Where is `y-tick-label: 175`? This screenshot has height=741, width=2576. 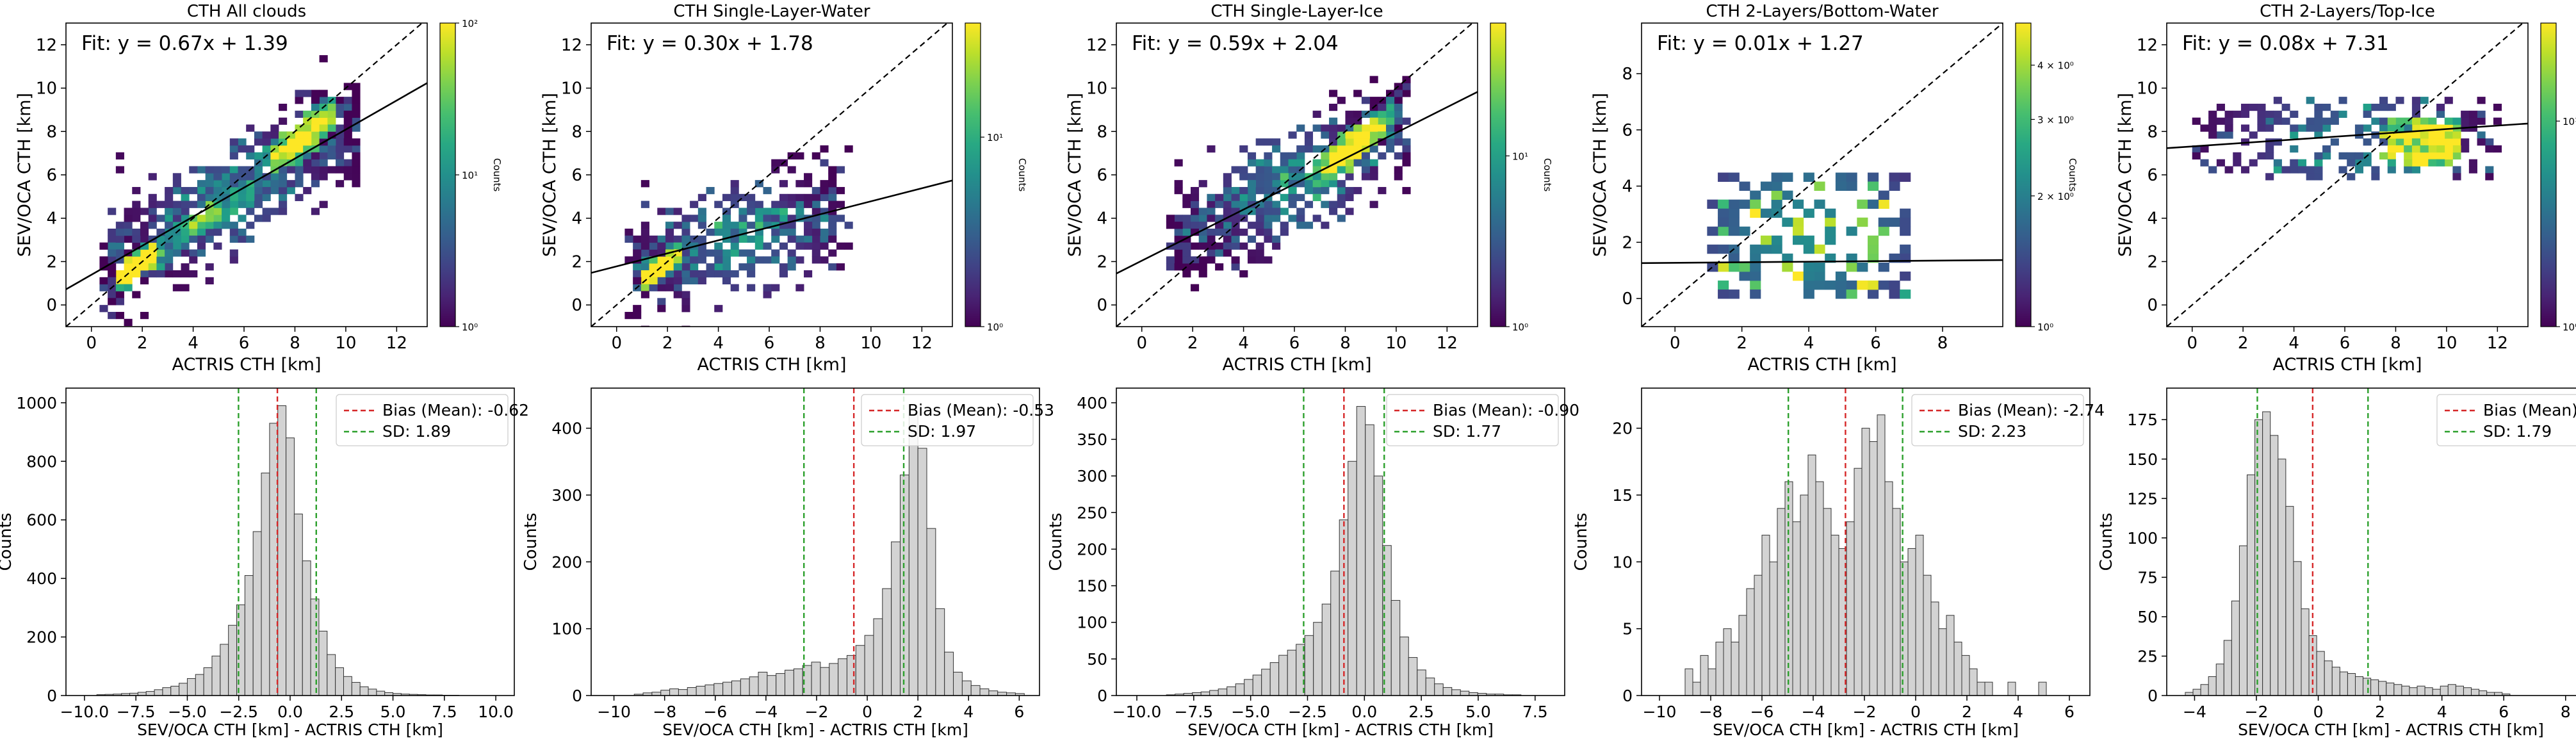 y-tick-label: 175 is located at coordinates (2142, 420).